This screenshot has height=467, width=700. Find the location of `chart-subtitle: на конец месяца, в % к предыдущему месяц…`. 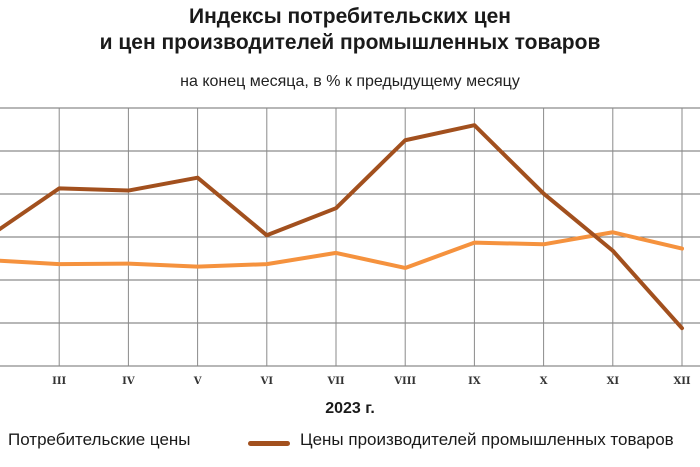

chart-subtitle: на конец месяца, в % к предыдущему месяц… is located at coordinates (350, 81).